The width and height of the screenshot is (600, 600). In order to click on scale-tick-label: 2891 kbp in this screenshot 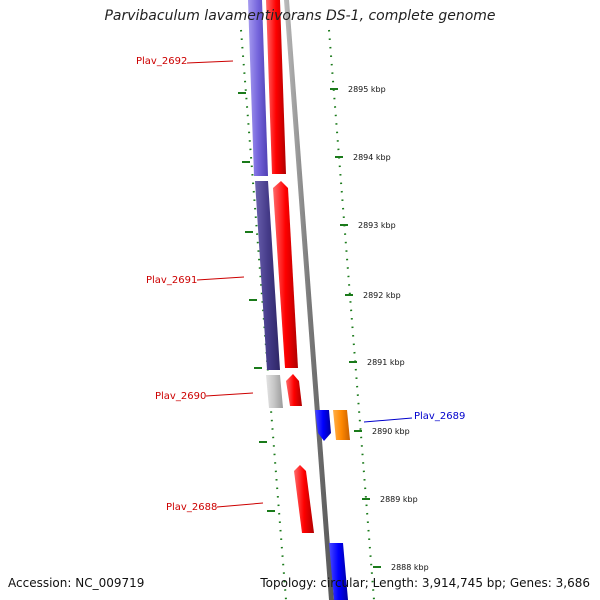, I will do `click(386, 362)`.